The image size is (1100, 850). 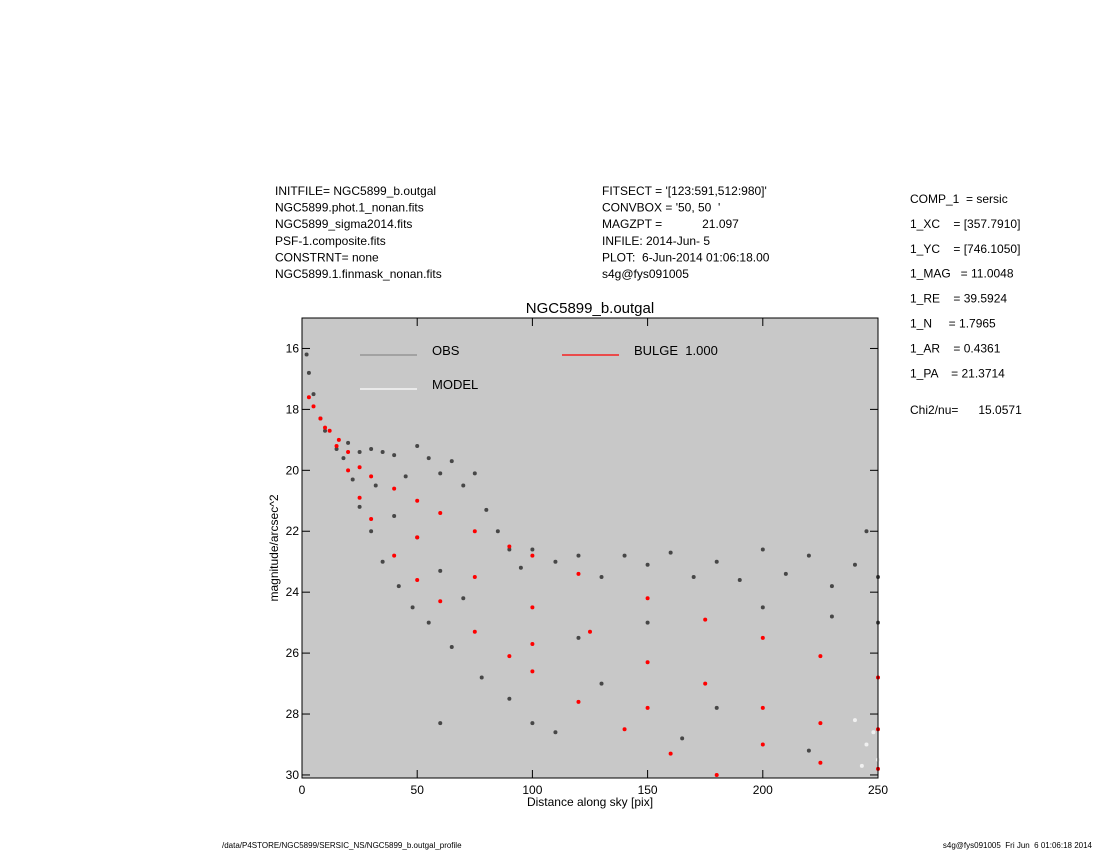 I want to click on legend-label: OBS, so click(x=446, y=350).